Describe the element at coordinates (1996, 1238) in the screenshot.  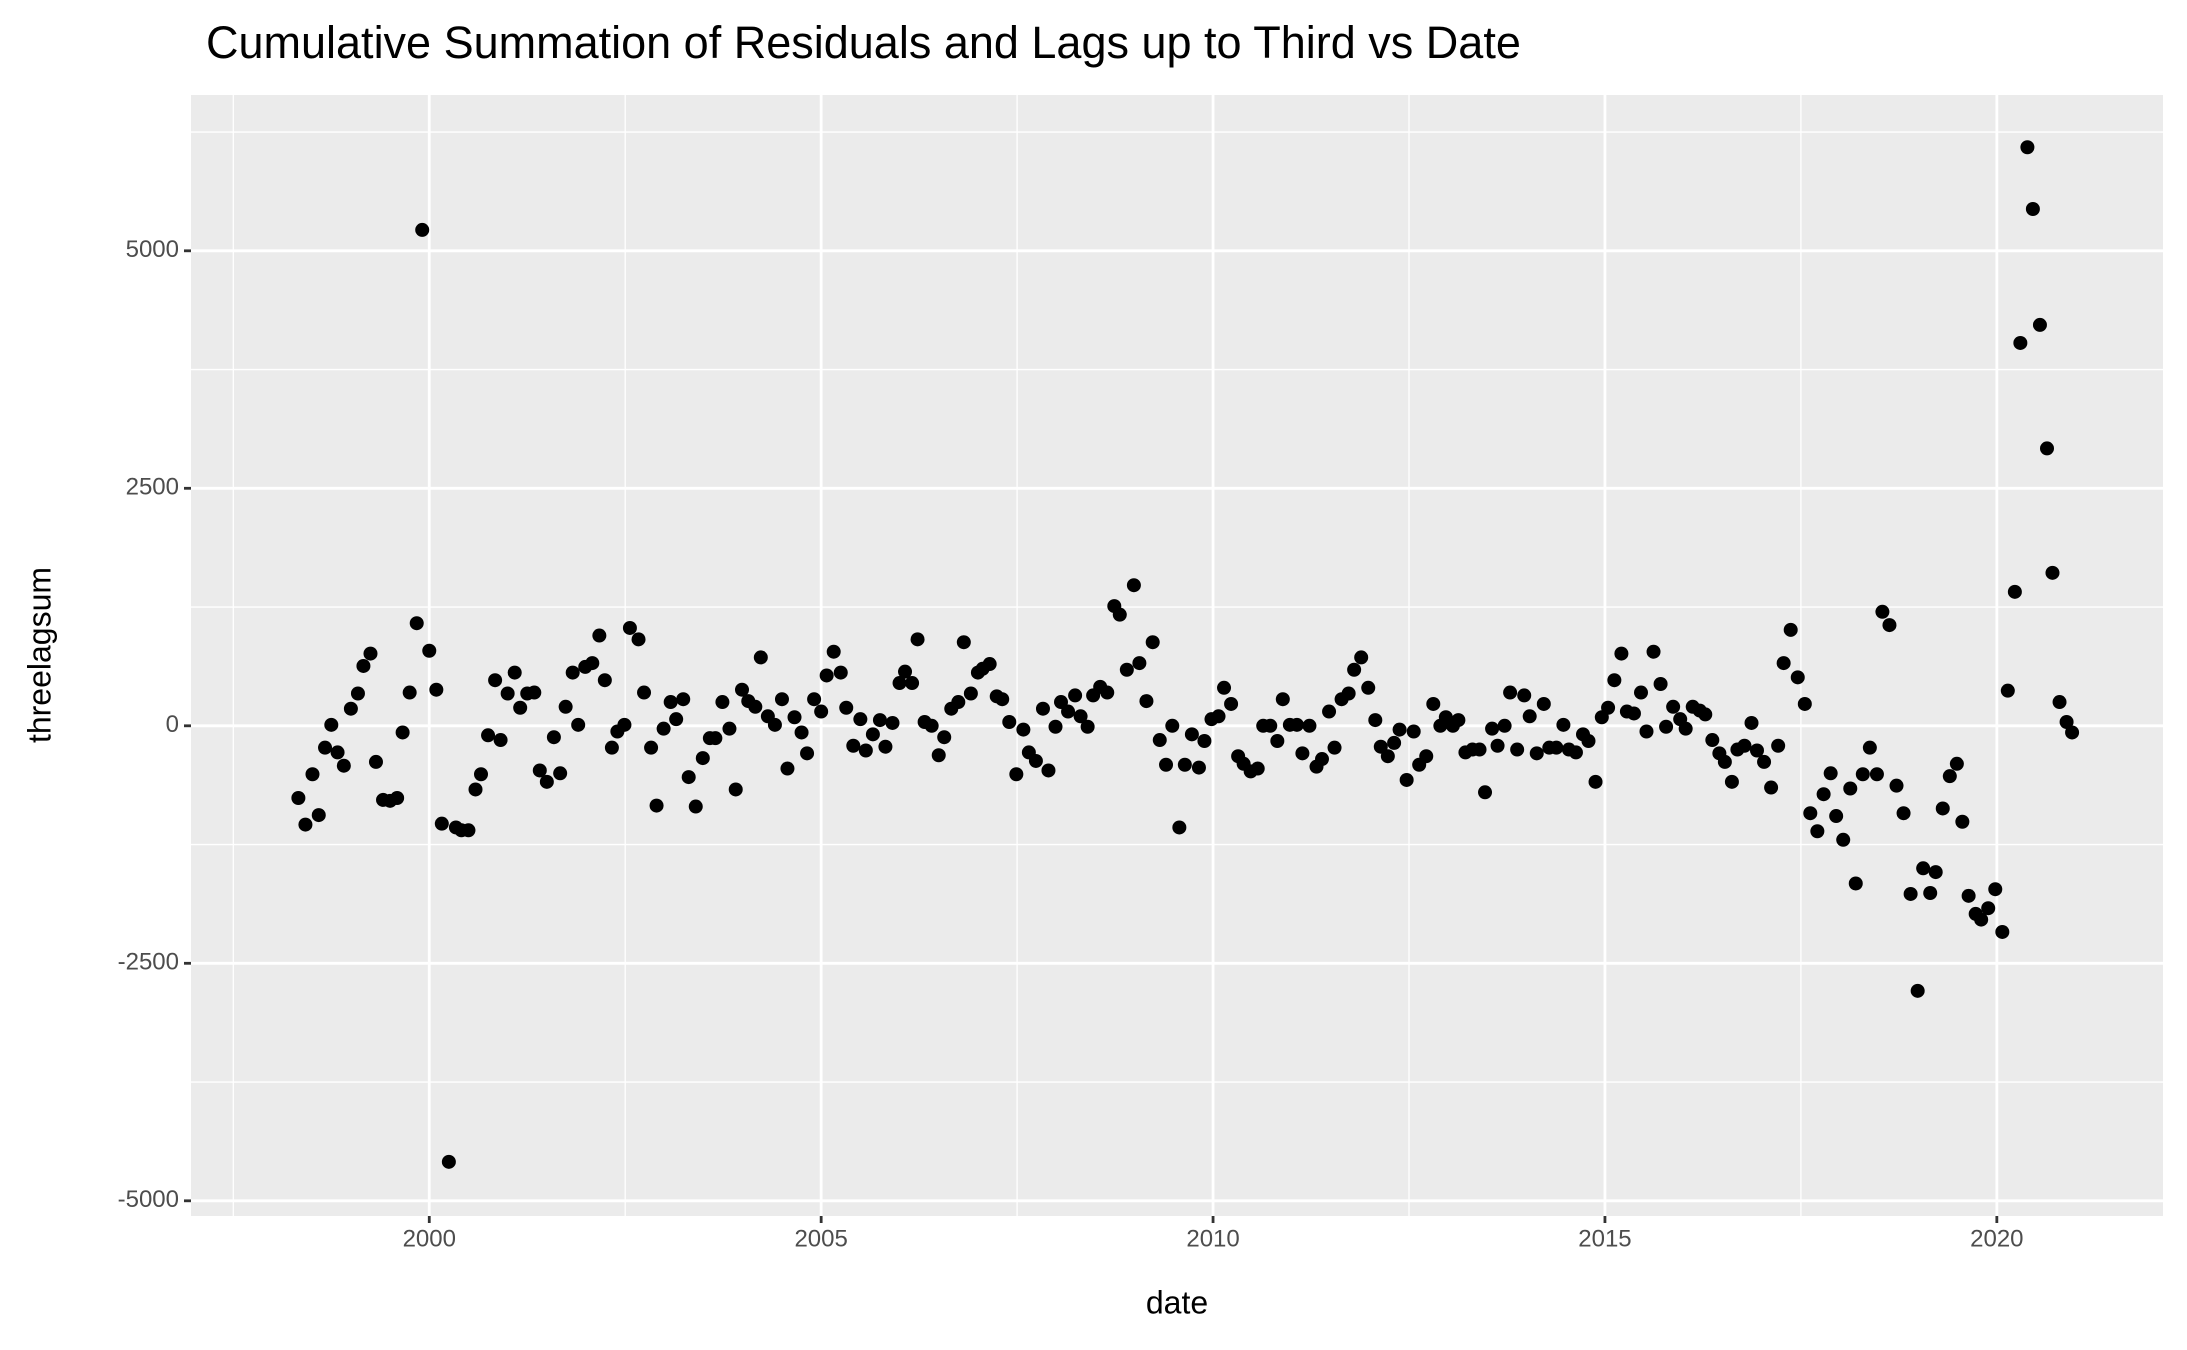
I see `x-tick-label: 2020` at that location.